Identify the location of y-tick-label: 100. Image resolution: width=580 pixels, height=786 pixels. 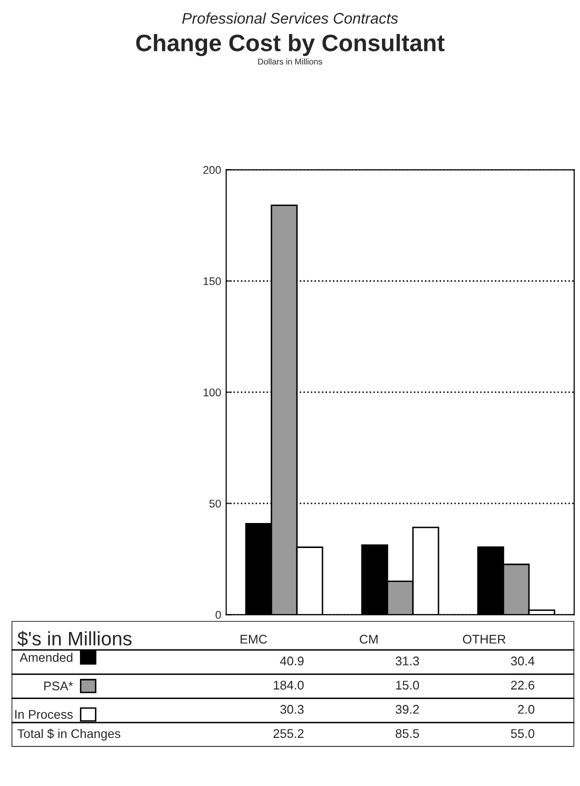
(212, 392).